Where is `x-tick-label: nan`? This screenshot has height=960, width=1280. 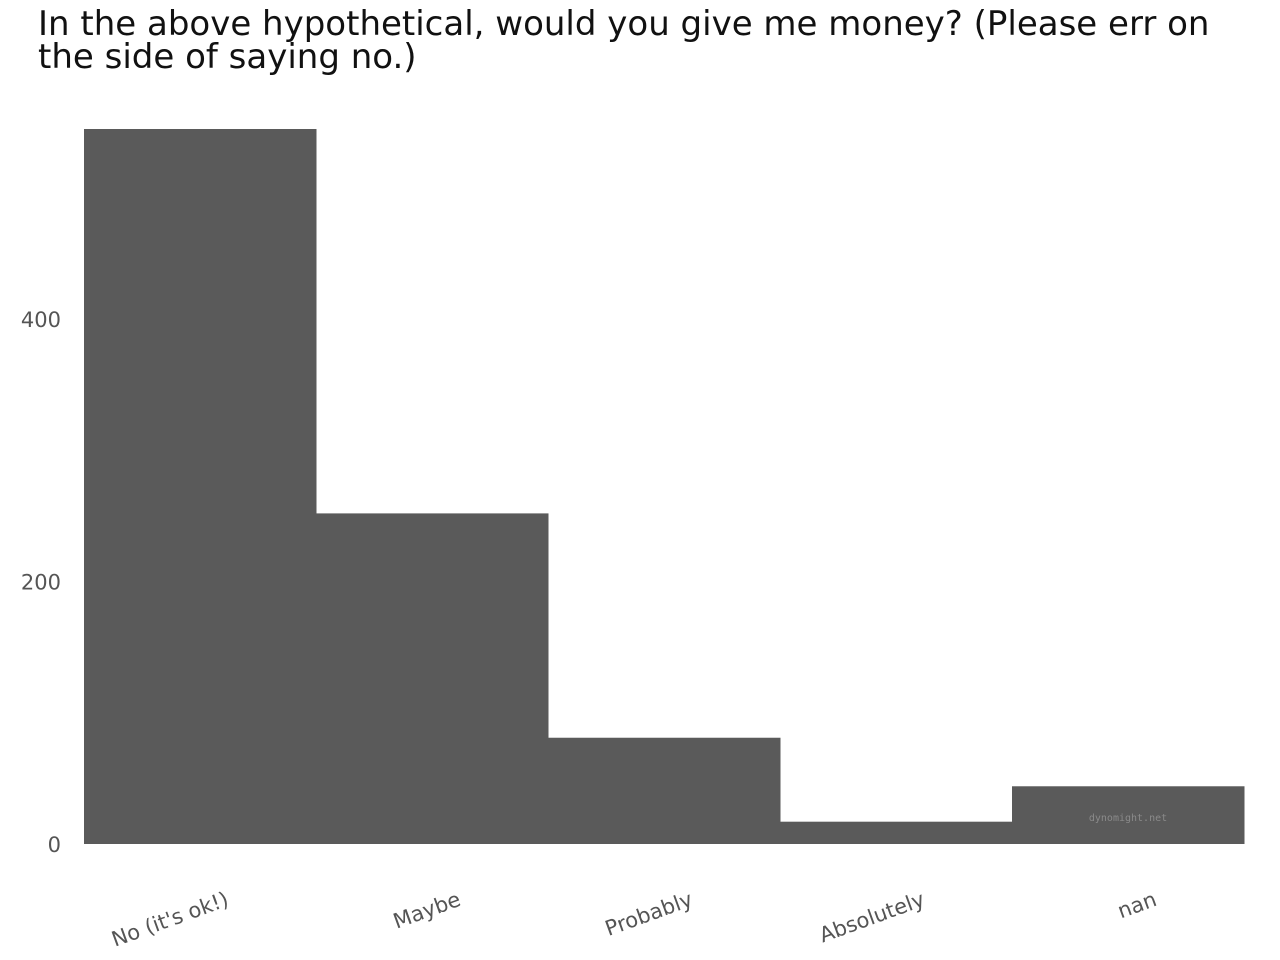
x-tick-label: nan is located at coordinates (1136, 905).